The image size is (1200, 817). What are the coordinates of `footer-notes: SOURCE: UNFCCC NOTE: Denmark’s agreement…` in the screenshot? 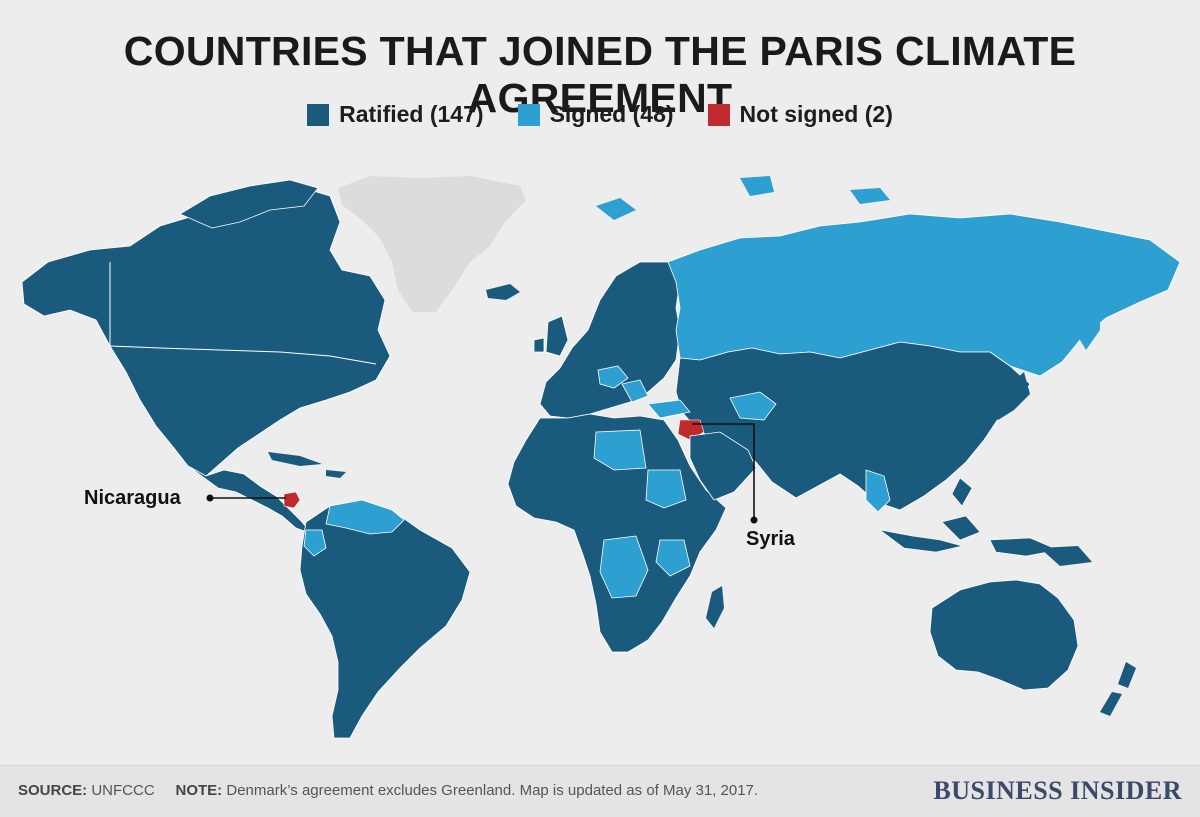 It's located at (388, 790).